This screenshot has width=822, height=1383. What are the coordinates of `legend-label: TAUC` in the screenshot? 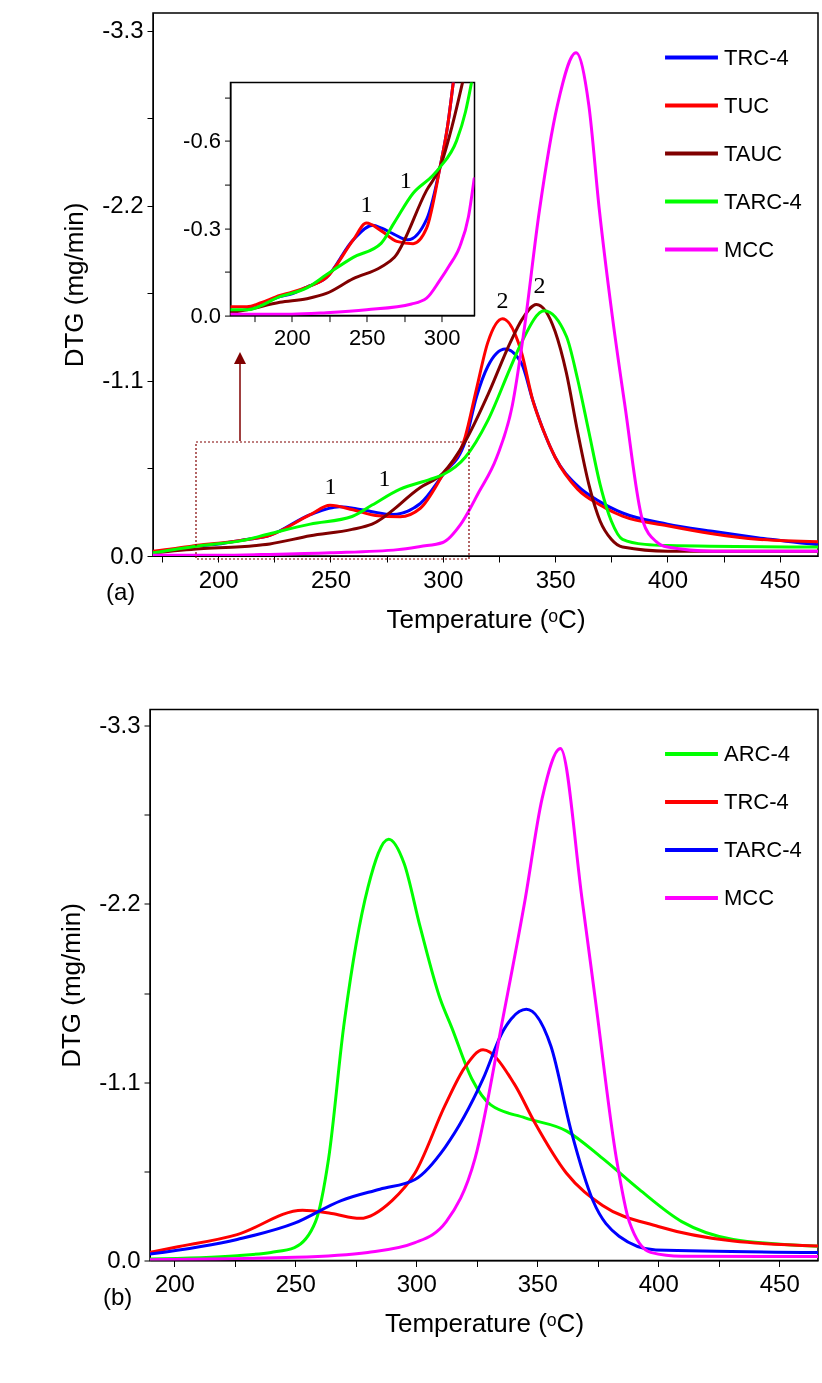 It's located at (753, 153).